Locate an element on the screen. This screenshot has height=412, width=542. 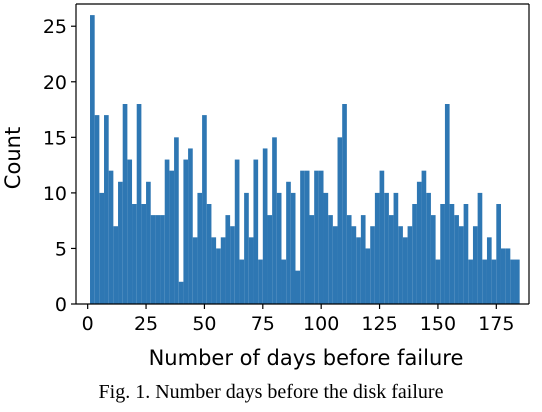
y-tick-label: 15 is located at coordinates (55, 138).